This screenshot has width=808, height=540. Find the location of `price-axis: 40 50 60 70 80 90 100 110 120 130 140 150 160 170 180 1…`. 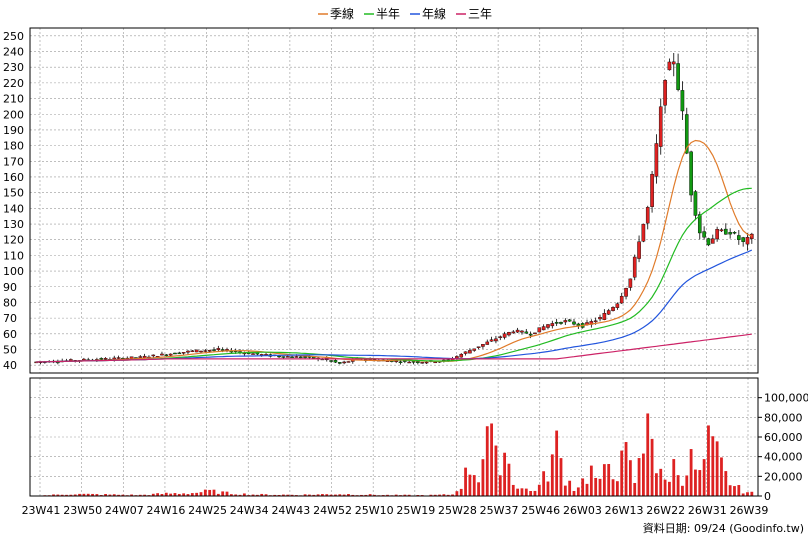

price-axis: 40 50 60 70 80 90 100 110 120 130 140 150 160 170 180 1… is located at coordinates (13, 201).